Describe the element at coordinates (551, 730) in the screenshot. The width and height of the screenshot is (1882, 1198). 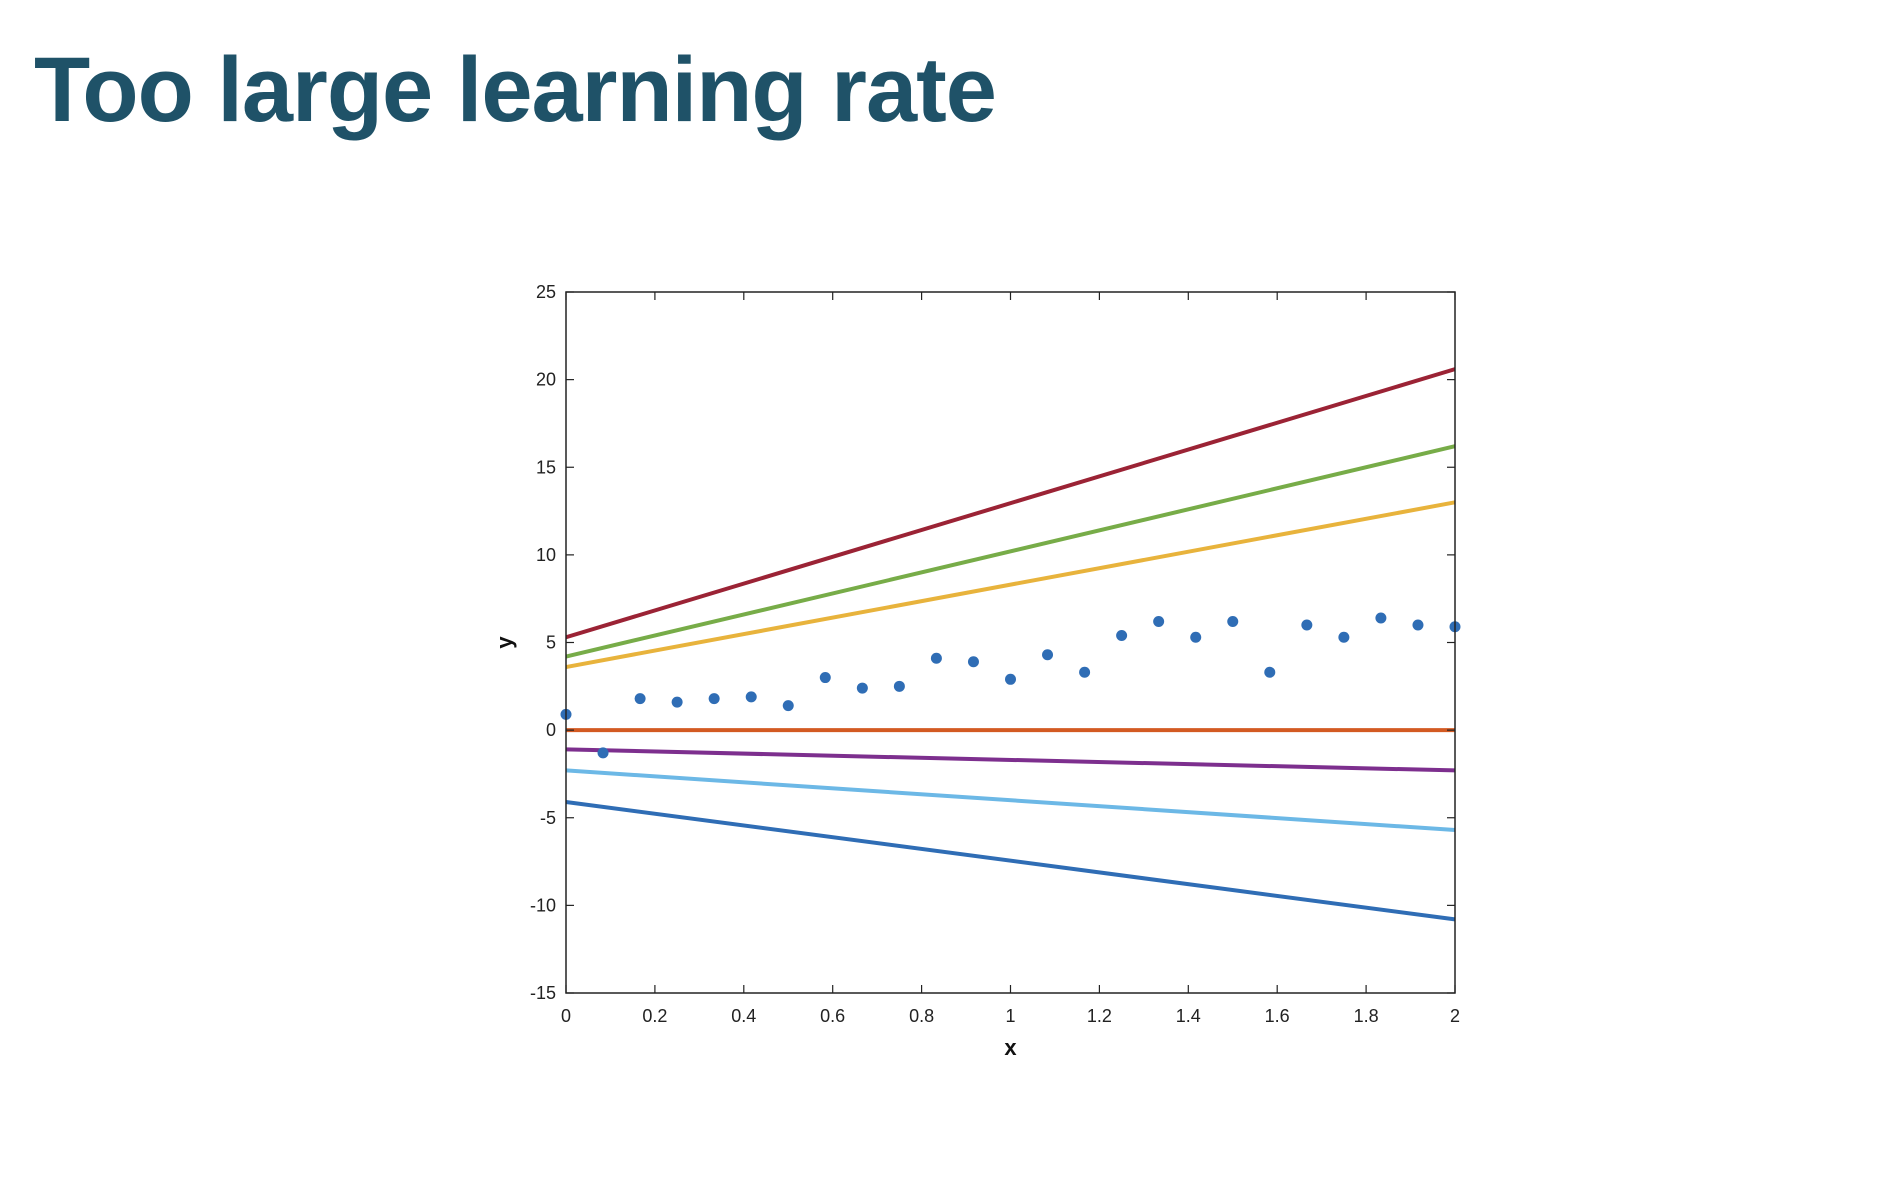
I see `y-tick-label: 0` at that location.